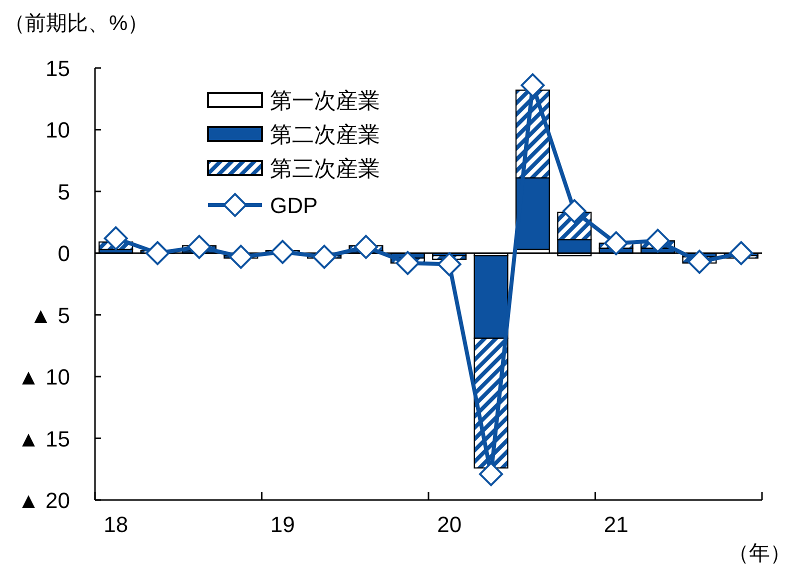  I want to click on y-tick-label: 0, so click(64, 253).